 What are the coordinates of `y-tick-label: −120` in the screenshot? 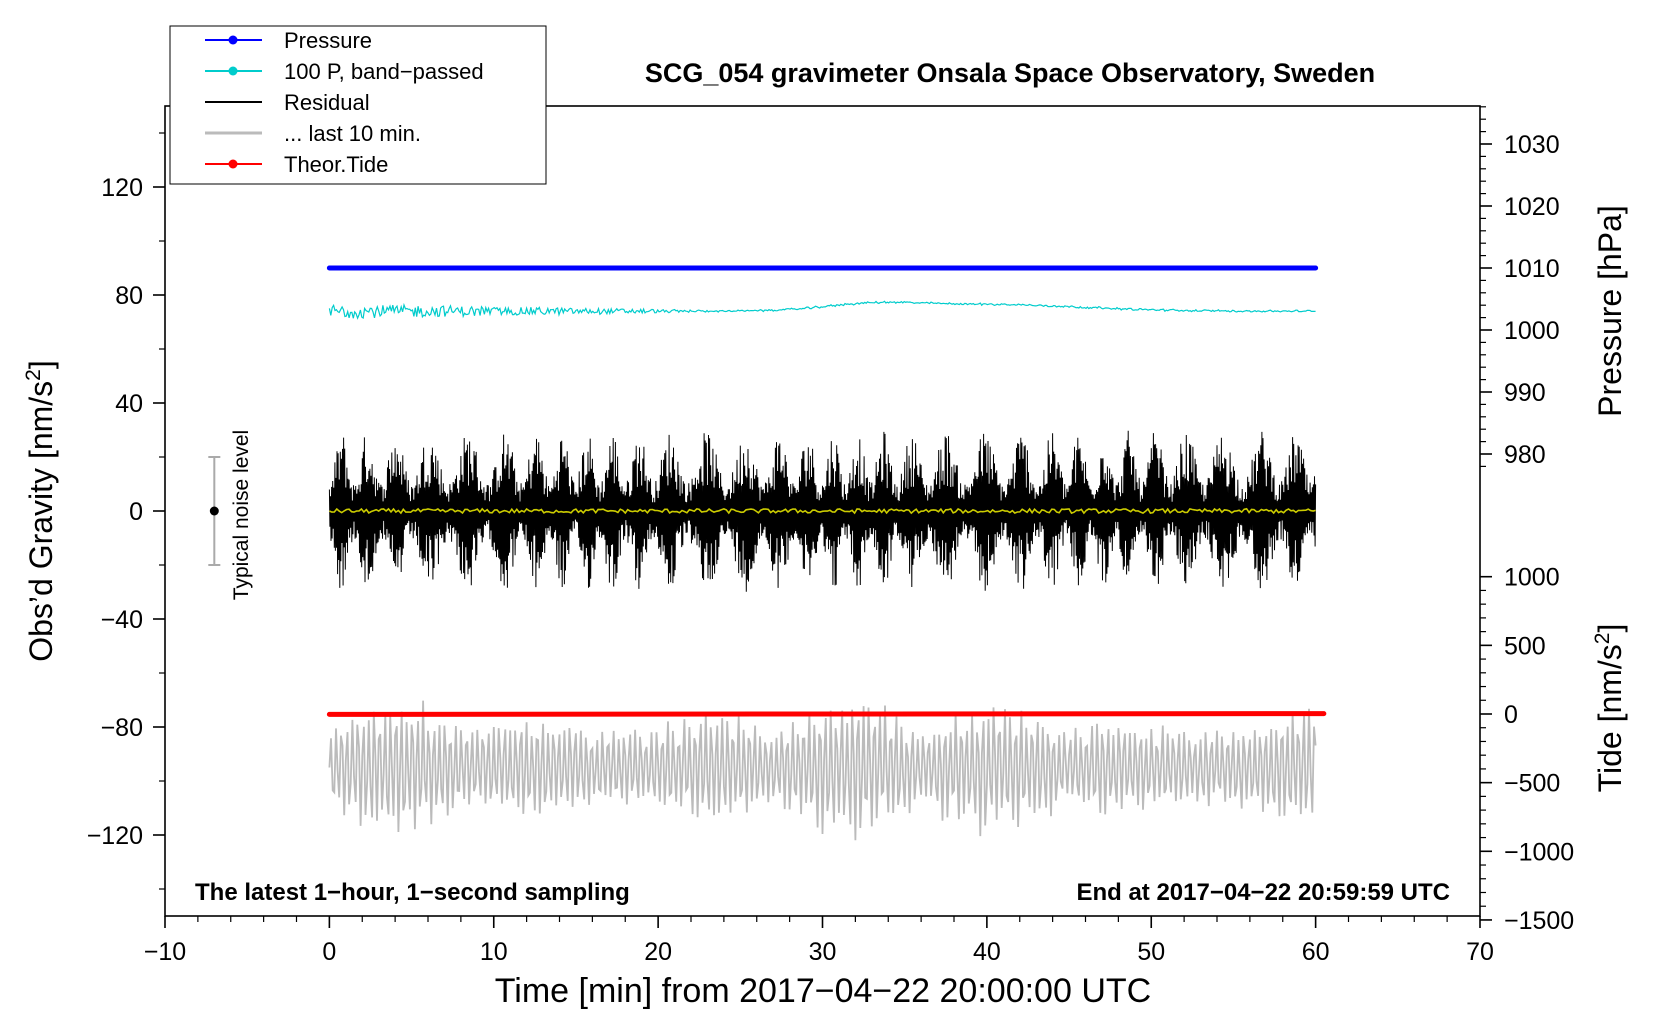 It's located at (115, 836).